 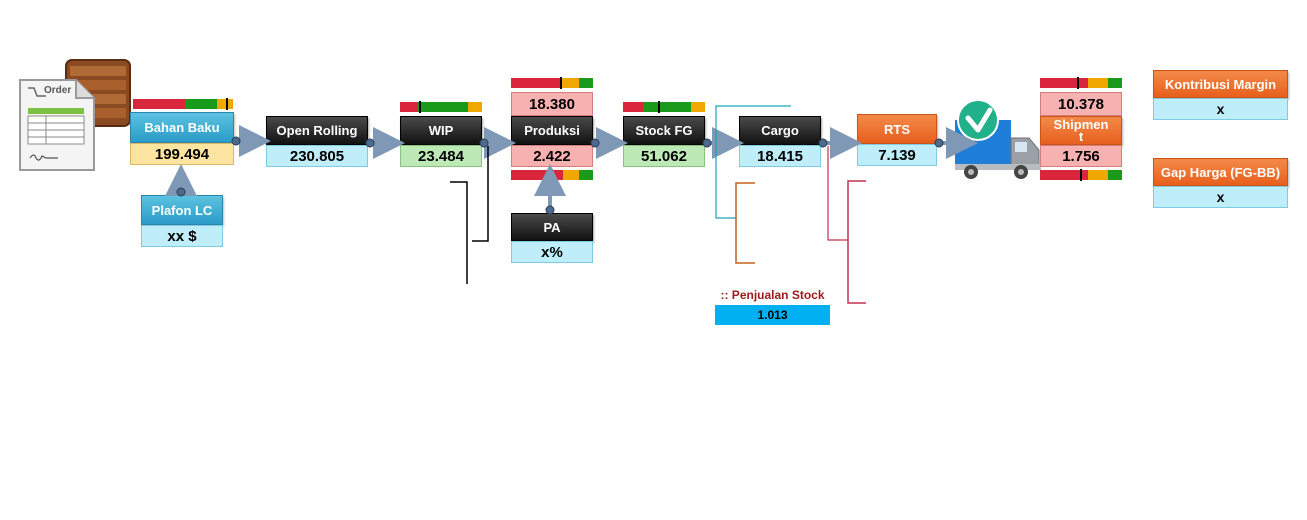 I want to click on shipment-top-status-bar, so click(x=1081, y=83).